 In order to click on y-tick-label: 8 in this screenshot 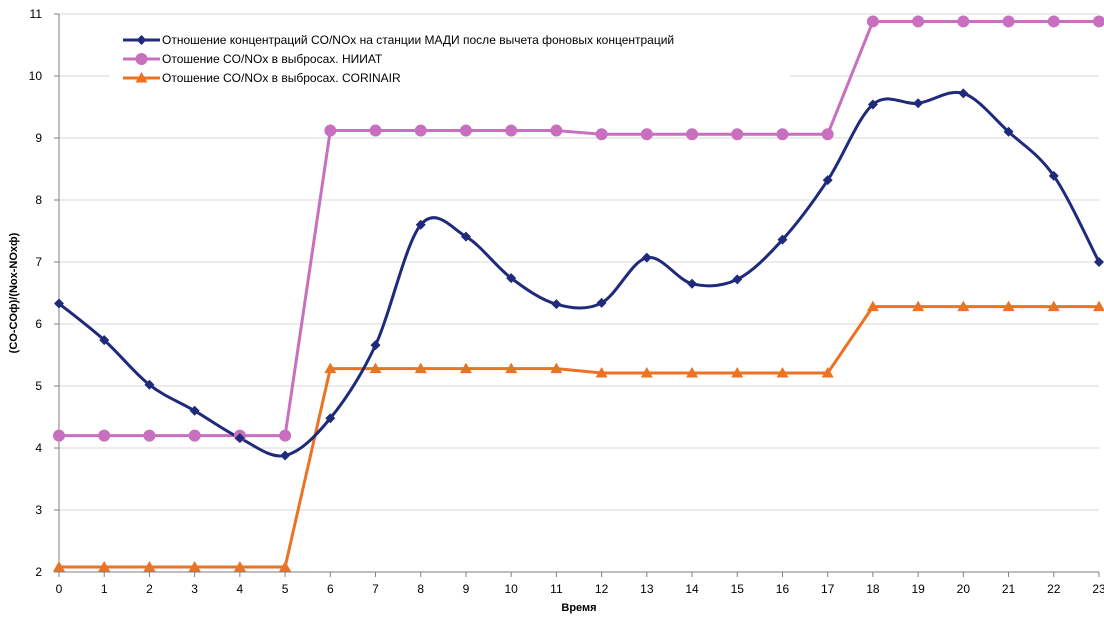, I will do `click(38, 200)`.